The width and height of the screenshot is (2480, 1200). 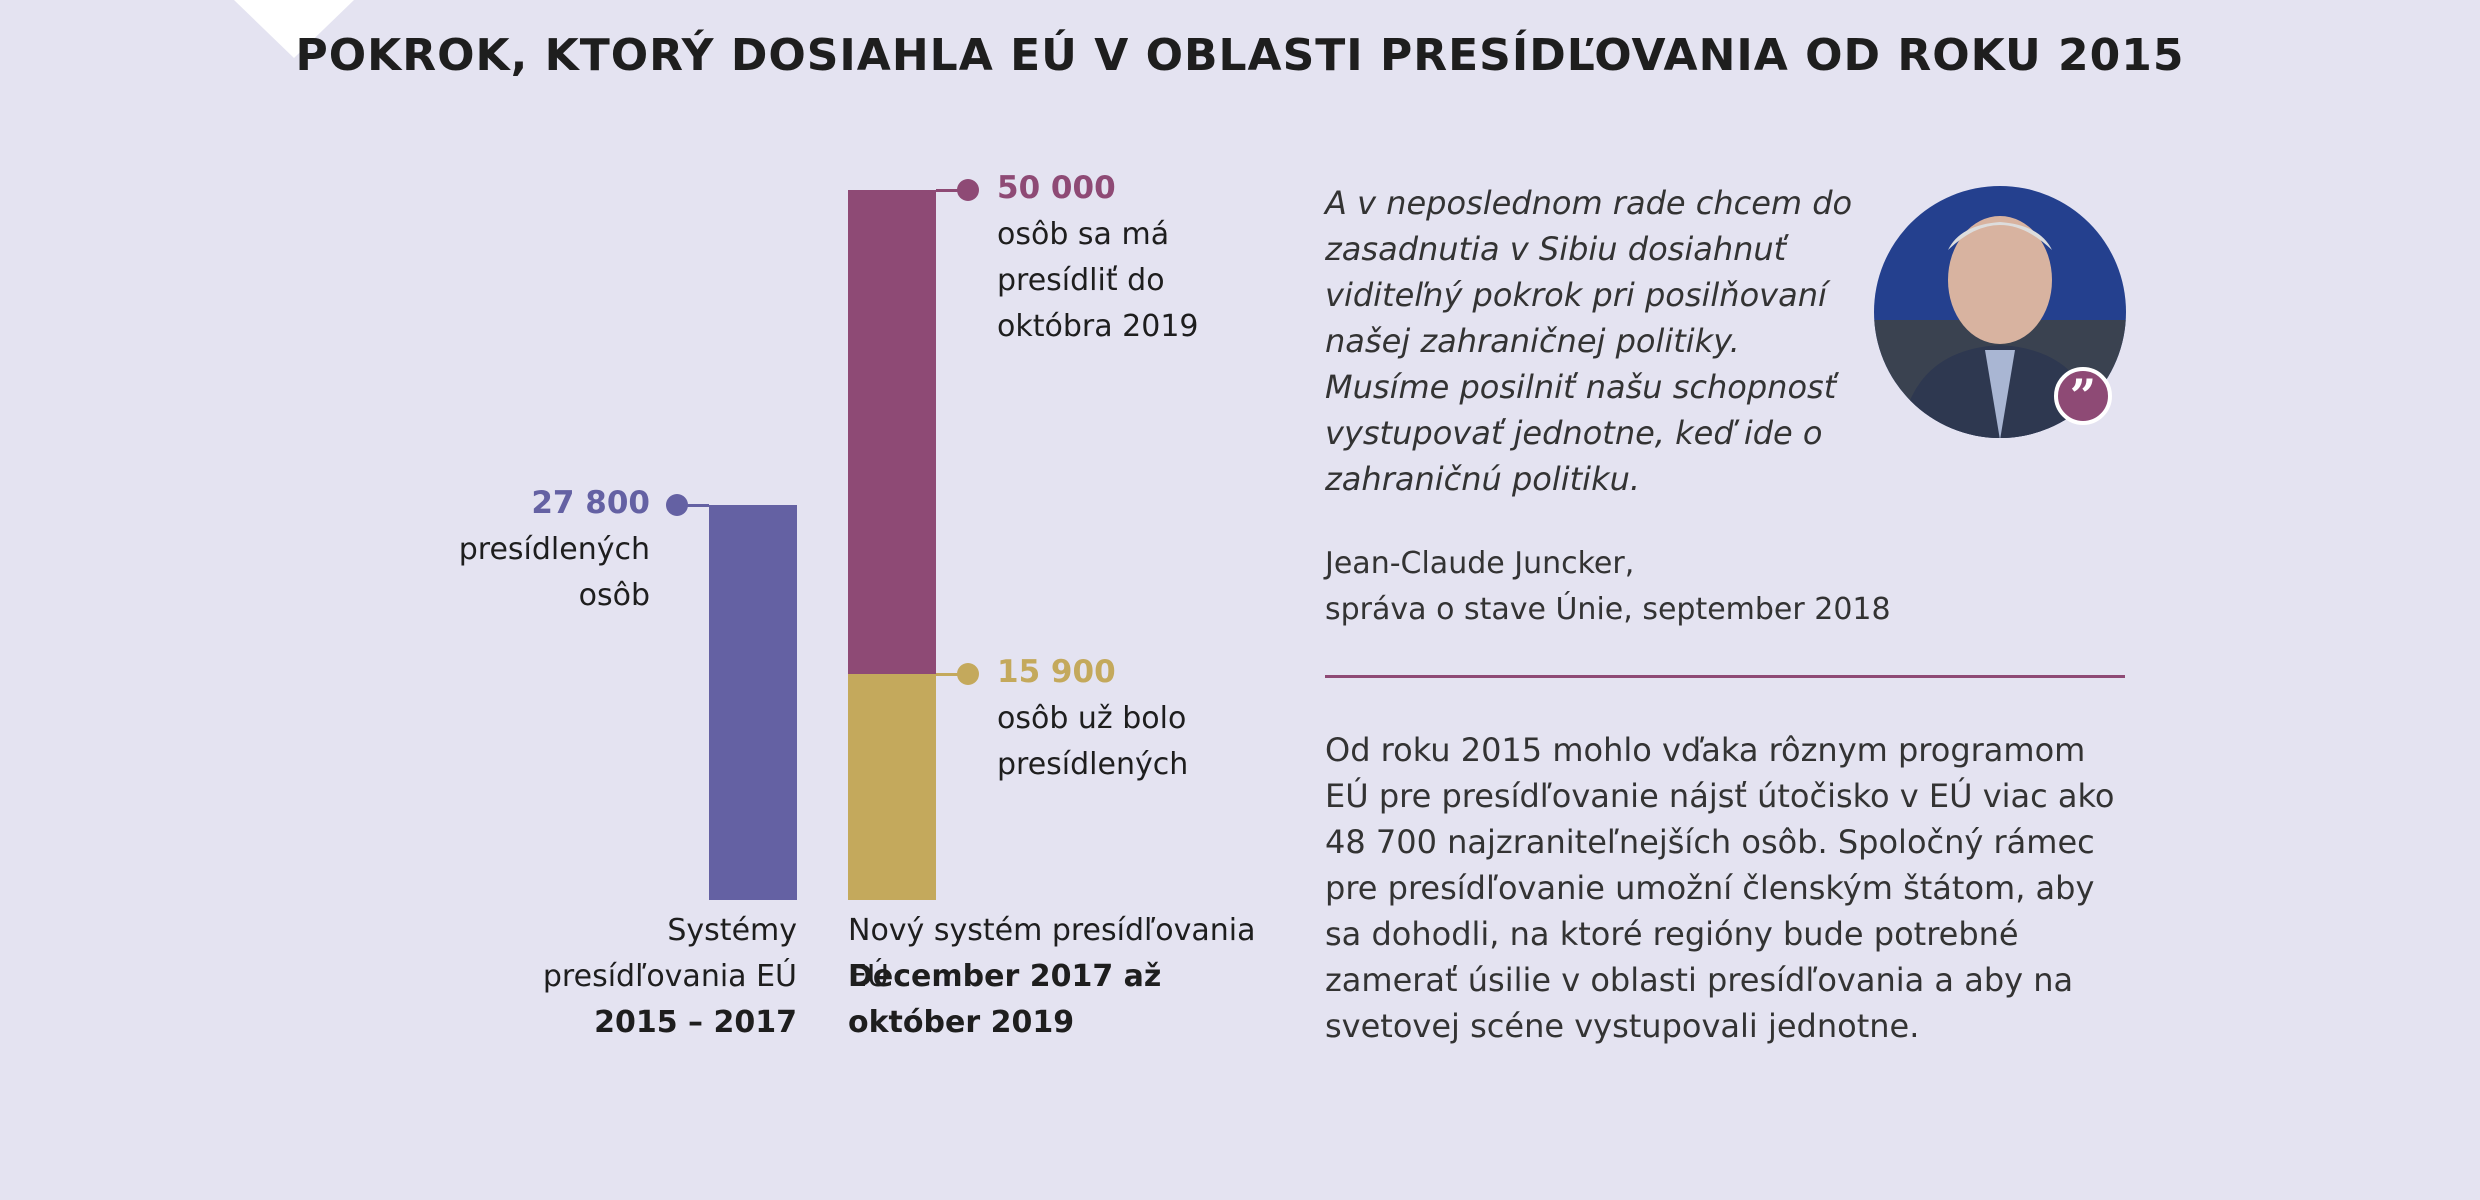 I want to click on value-label: 50 000, so click(x=1056, y=188).